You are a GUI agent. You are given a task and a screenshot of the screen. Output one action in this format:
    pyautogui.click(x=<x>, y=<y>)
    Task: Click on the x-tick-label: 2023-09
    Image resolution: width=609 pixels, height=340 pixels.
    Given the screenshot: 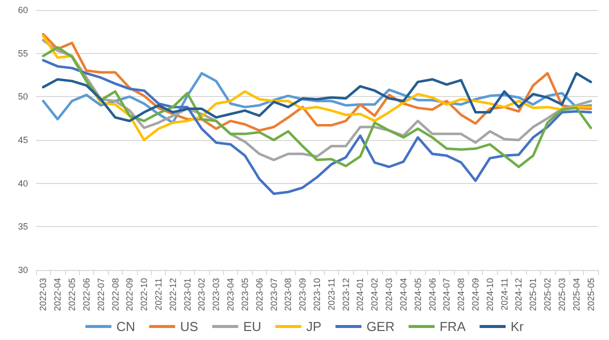 What is the action you would take?
    pyautogui.click(x=303, y=295)
    